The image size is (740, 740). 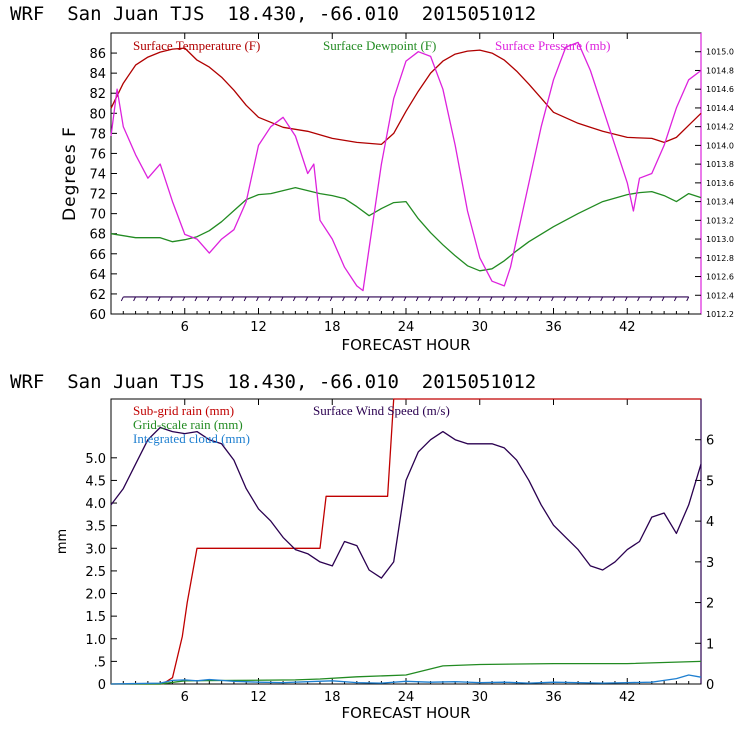 I want to click on y2-tick-label: 1013.4, so click(x=720, y=202).